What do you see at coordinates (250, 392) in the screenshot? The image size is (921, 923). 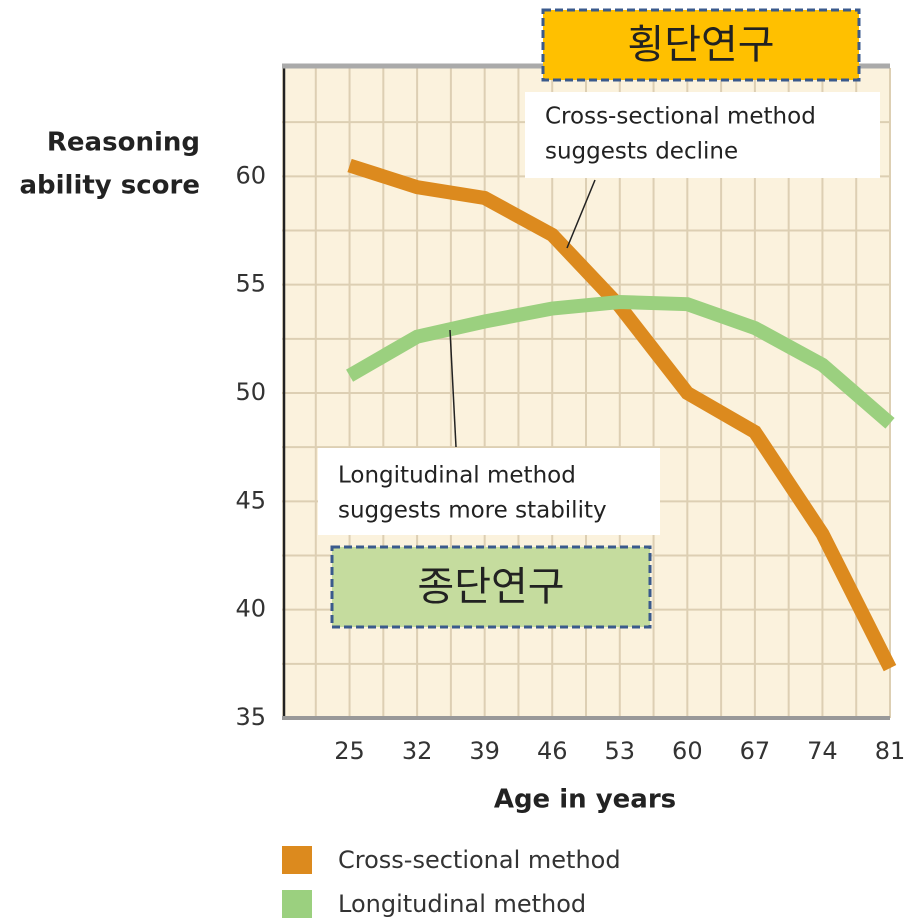 I see `y-tick-label: 50` at bounding box center [250, 392].